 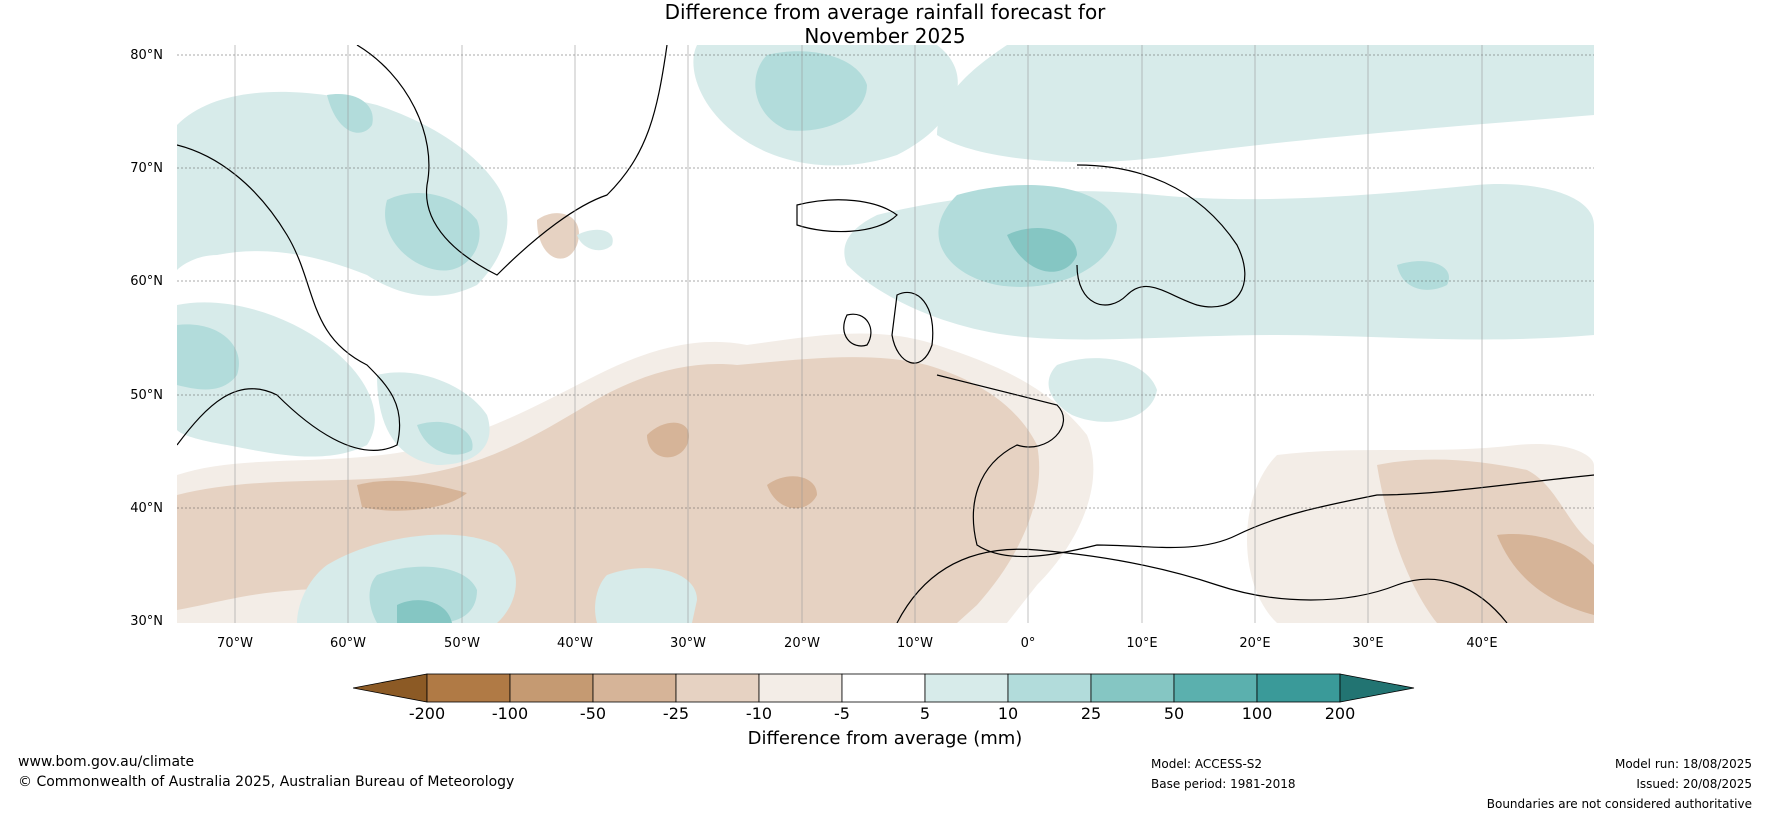 I want to click on lat-label-30n: 30°N, so click(x=146, y=621).